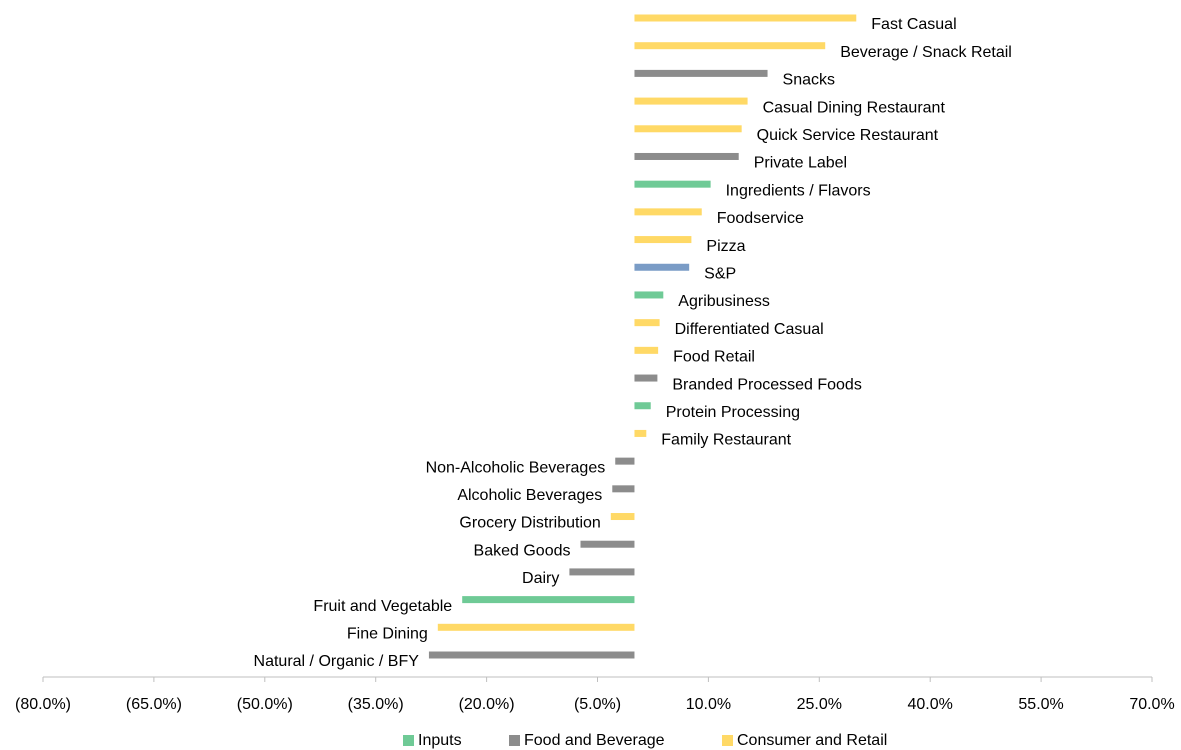  I want to click on legend-label: Inputs, so click(440, 740).